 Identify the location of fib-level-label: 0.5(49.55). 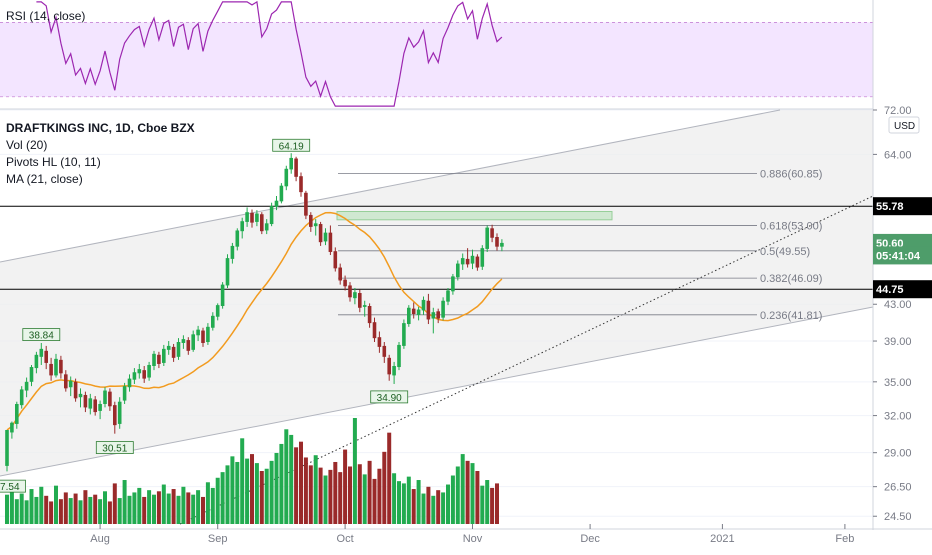
(785, 252).